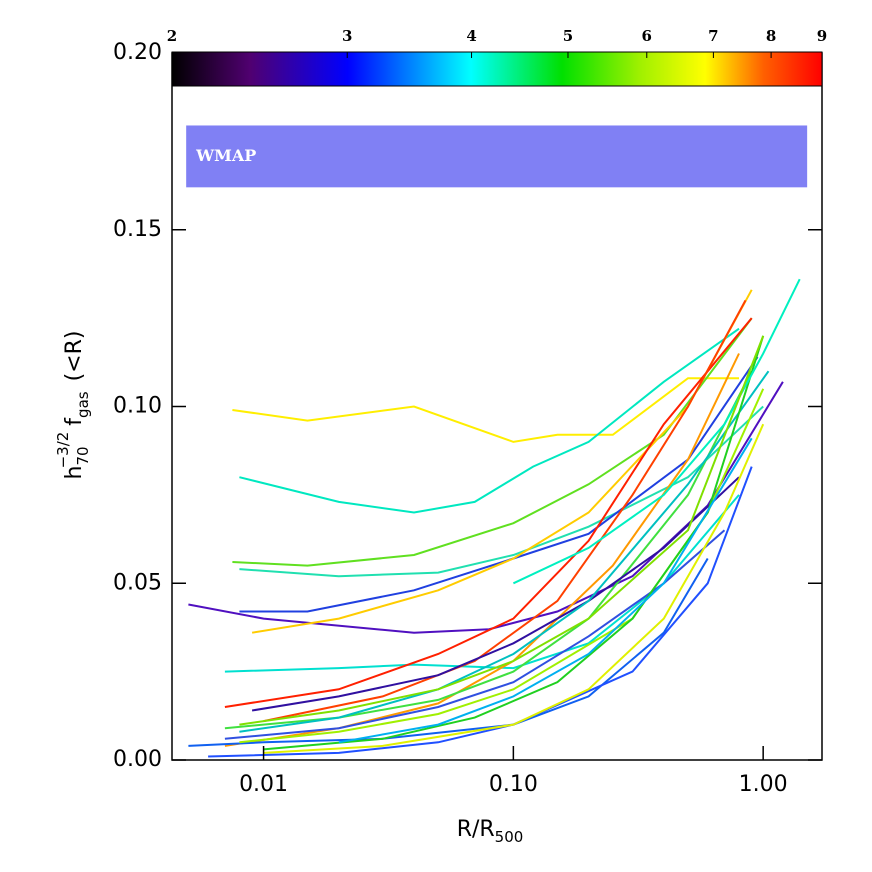 The height and width of the screenshot is (872, 872). What do you see at coordinates (568, 36) in the screenshot?
I see `colorbar-tick-label: 5` at bounding box center [568, 36].